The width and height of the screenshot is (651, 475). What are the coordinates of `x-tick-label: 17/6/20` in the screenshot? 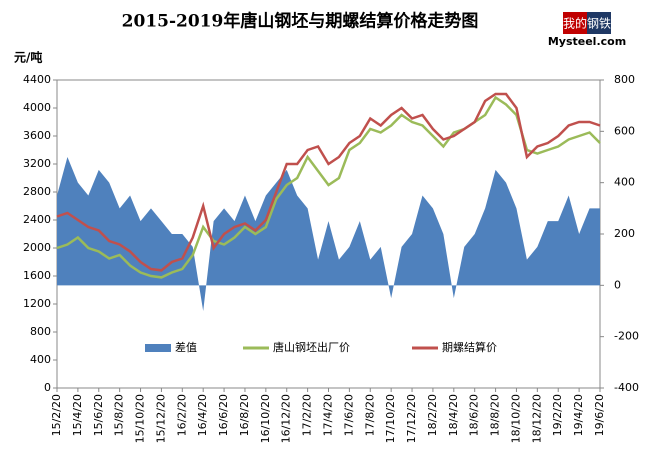 It's located at (348, 415).